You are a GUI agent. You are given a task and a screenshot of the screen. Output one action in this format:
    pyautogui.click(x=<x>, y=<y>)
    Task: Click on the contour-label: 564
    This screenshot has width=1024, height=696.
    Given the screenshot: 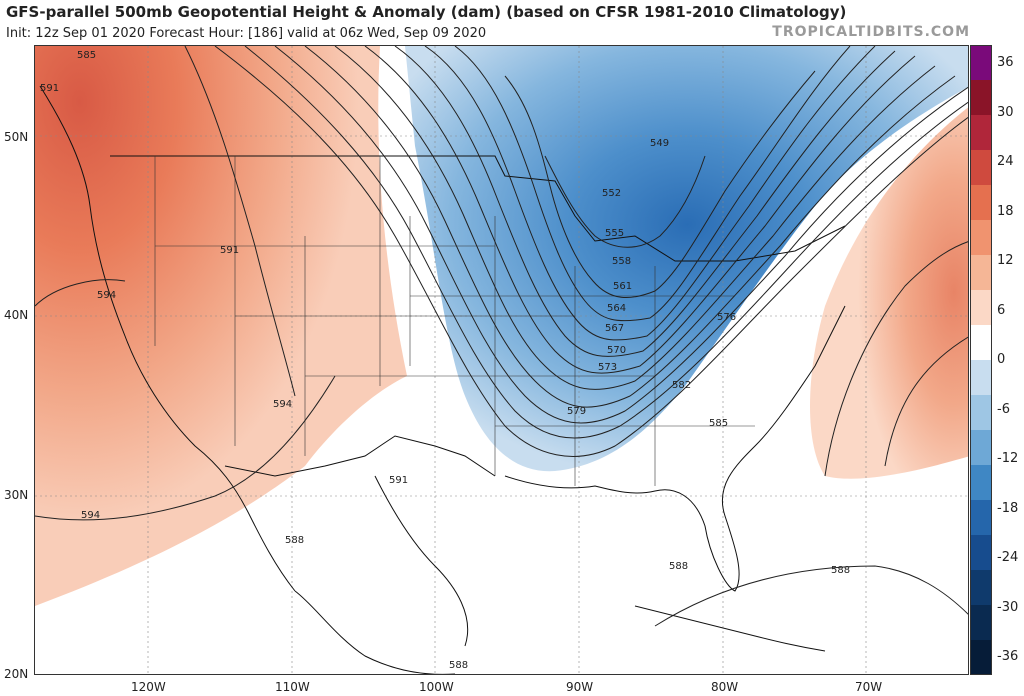 What is the action you would take?
    pyautogui.click(x=616, y=308)
    